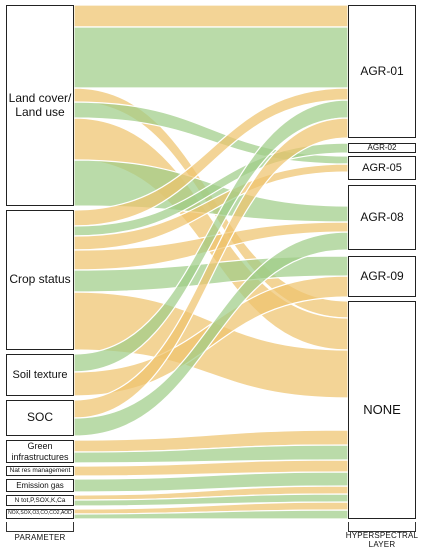 The image size is (428, 550). I want to click on parameter-label-emission: Emission gas, so click(40, 485).